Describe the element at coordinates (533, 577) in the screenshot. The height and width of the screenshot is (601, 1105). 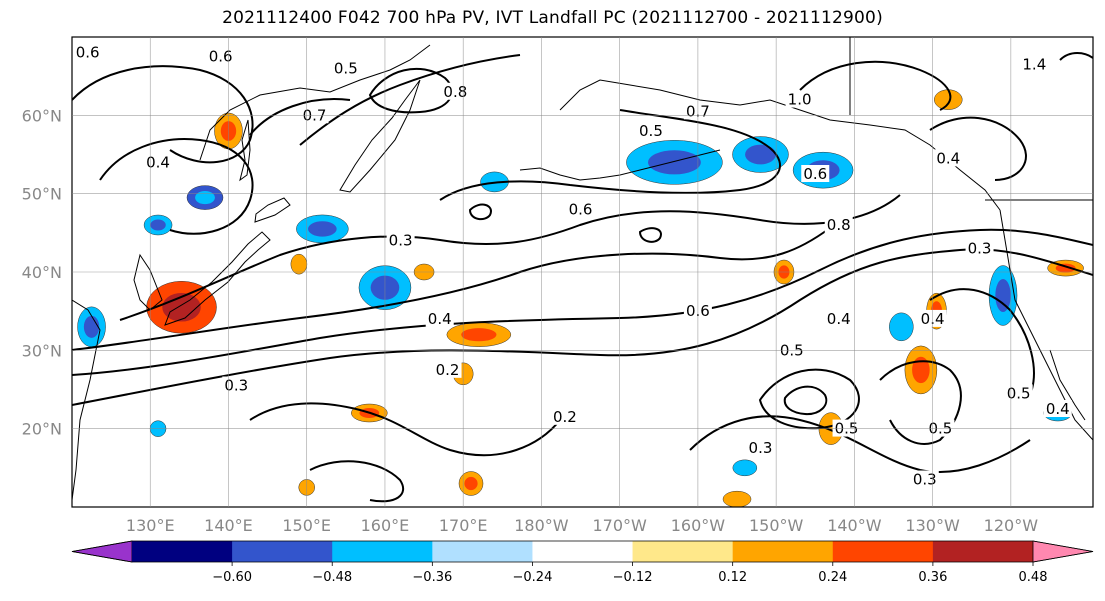
I see `colorbar-tick-label: −0.24` at that location.